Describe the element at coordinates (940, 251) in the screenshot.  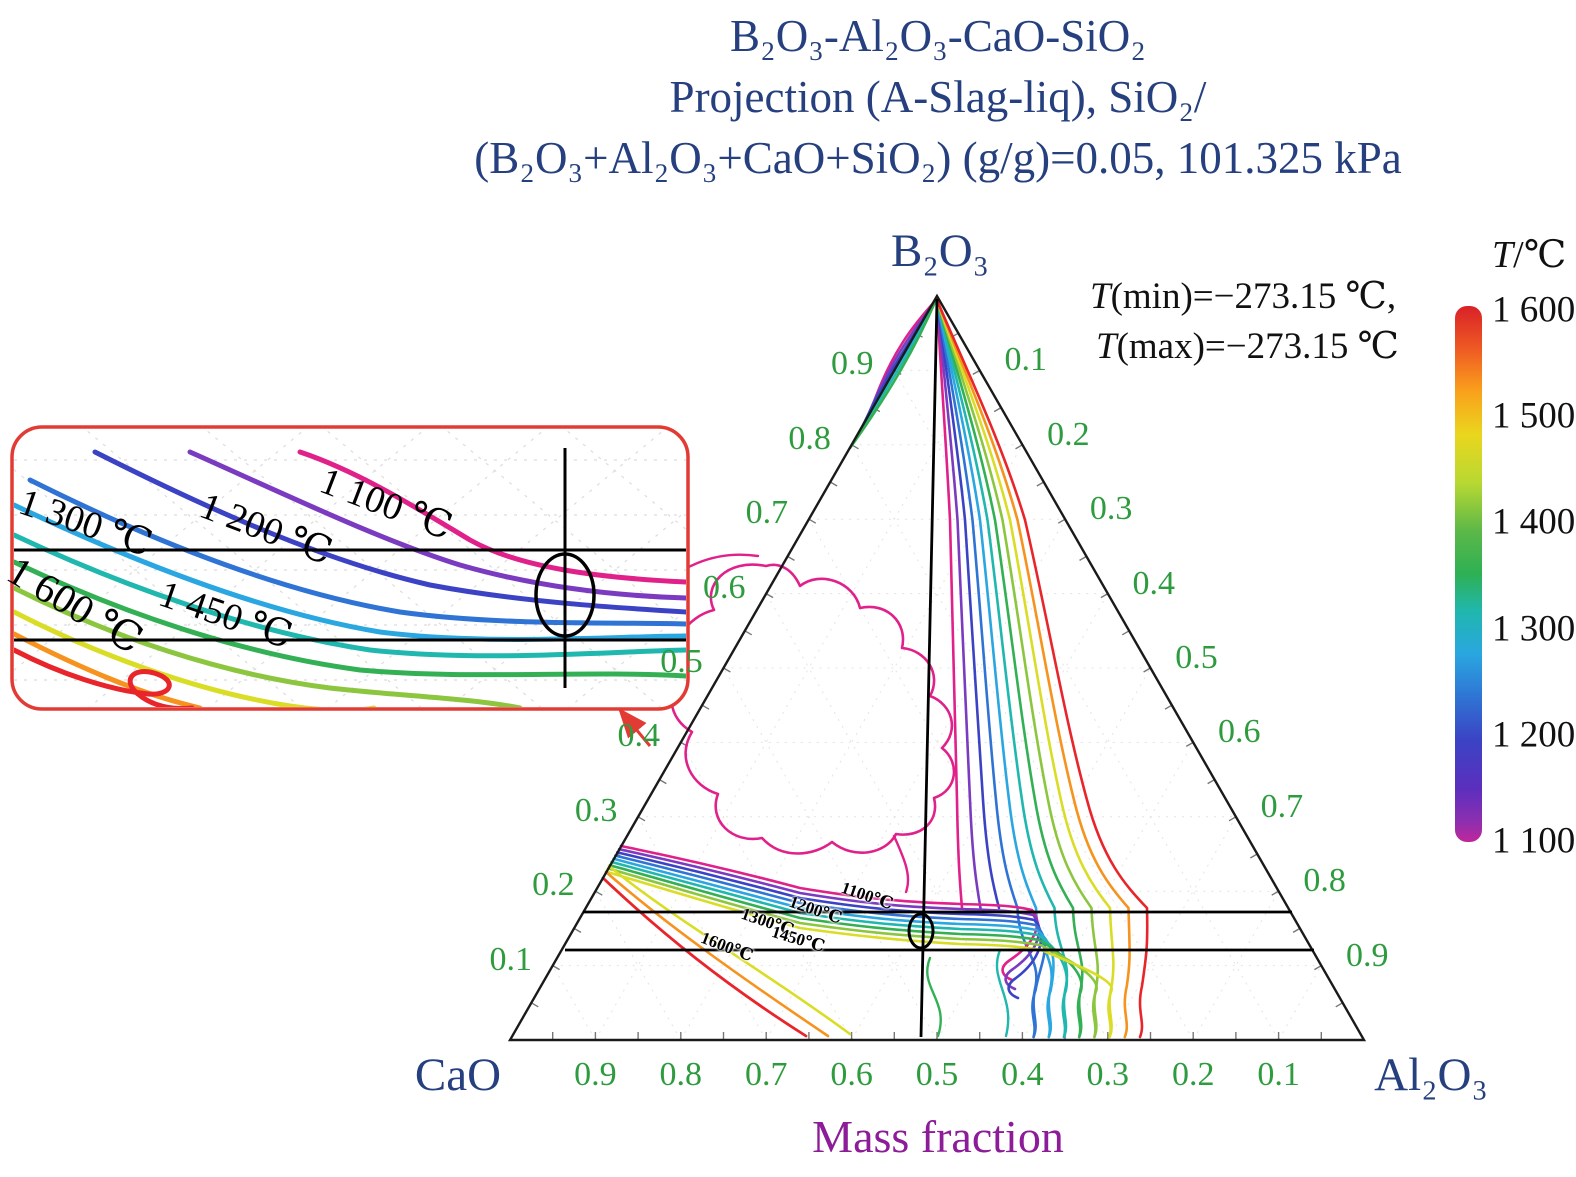
I see `vertex-label-b2o3: B₂O₃` at that location.